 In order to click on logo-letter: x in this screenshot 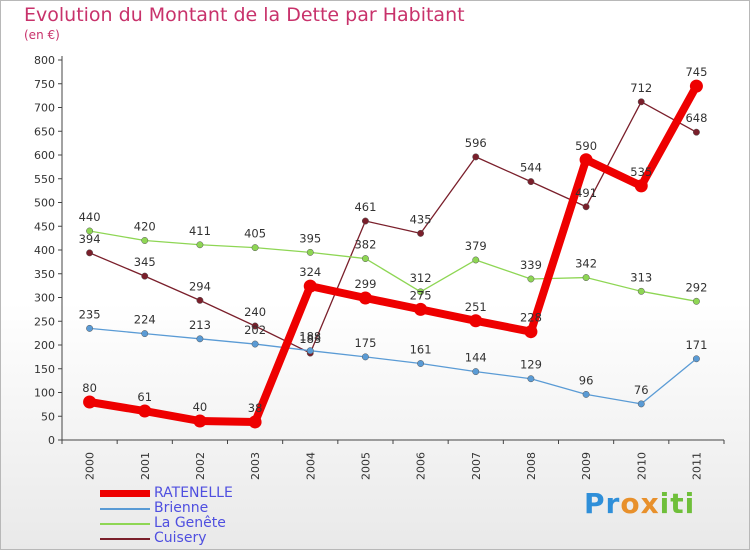, I will do `click(650, 503)`.